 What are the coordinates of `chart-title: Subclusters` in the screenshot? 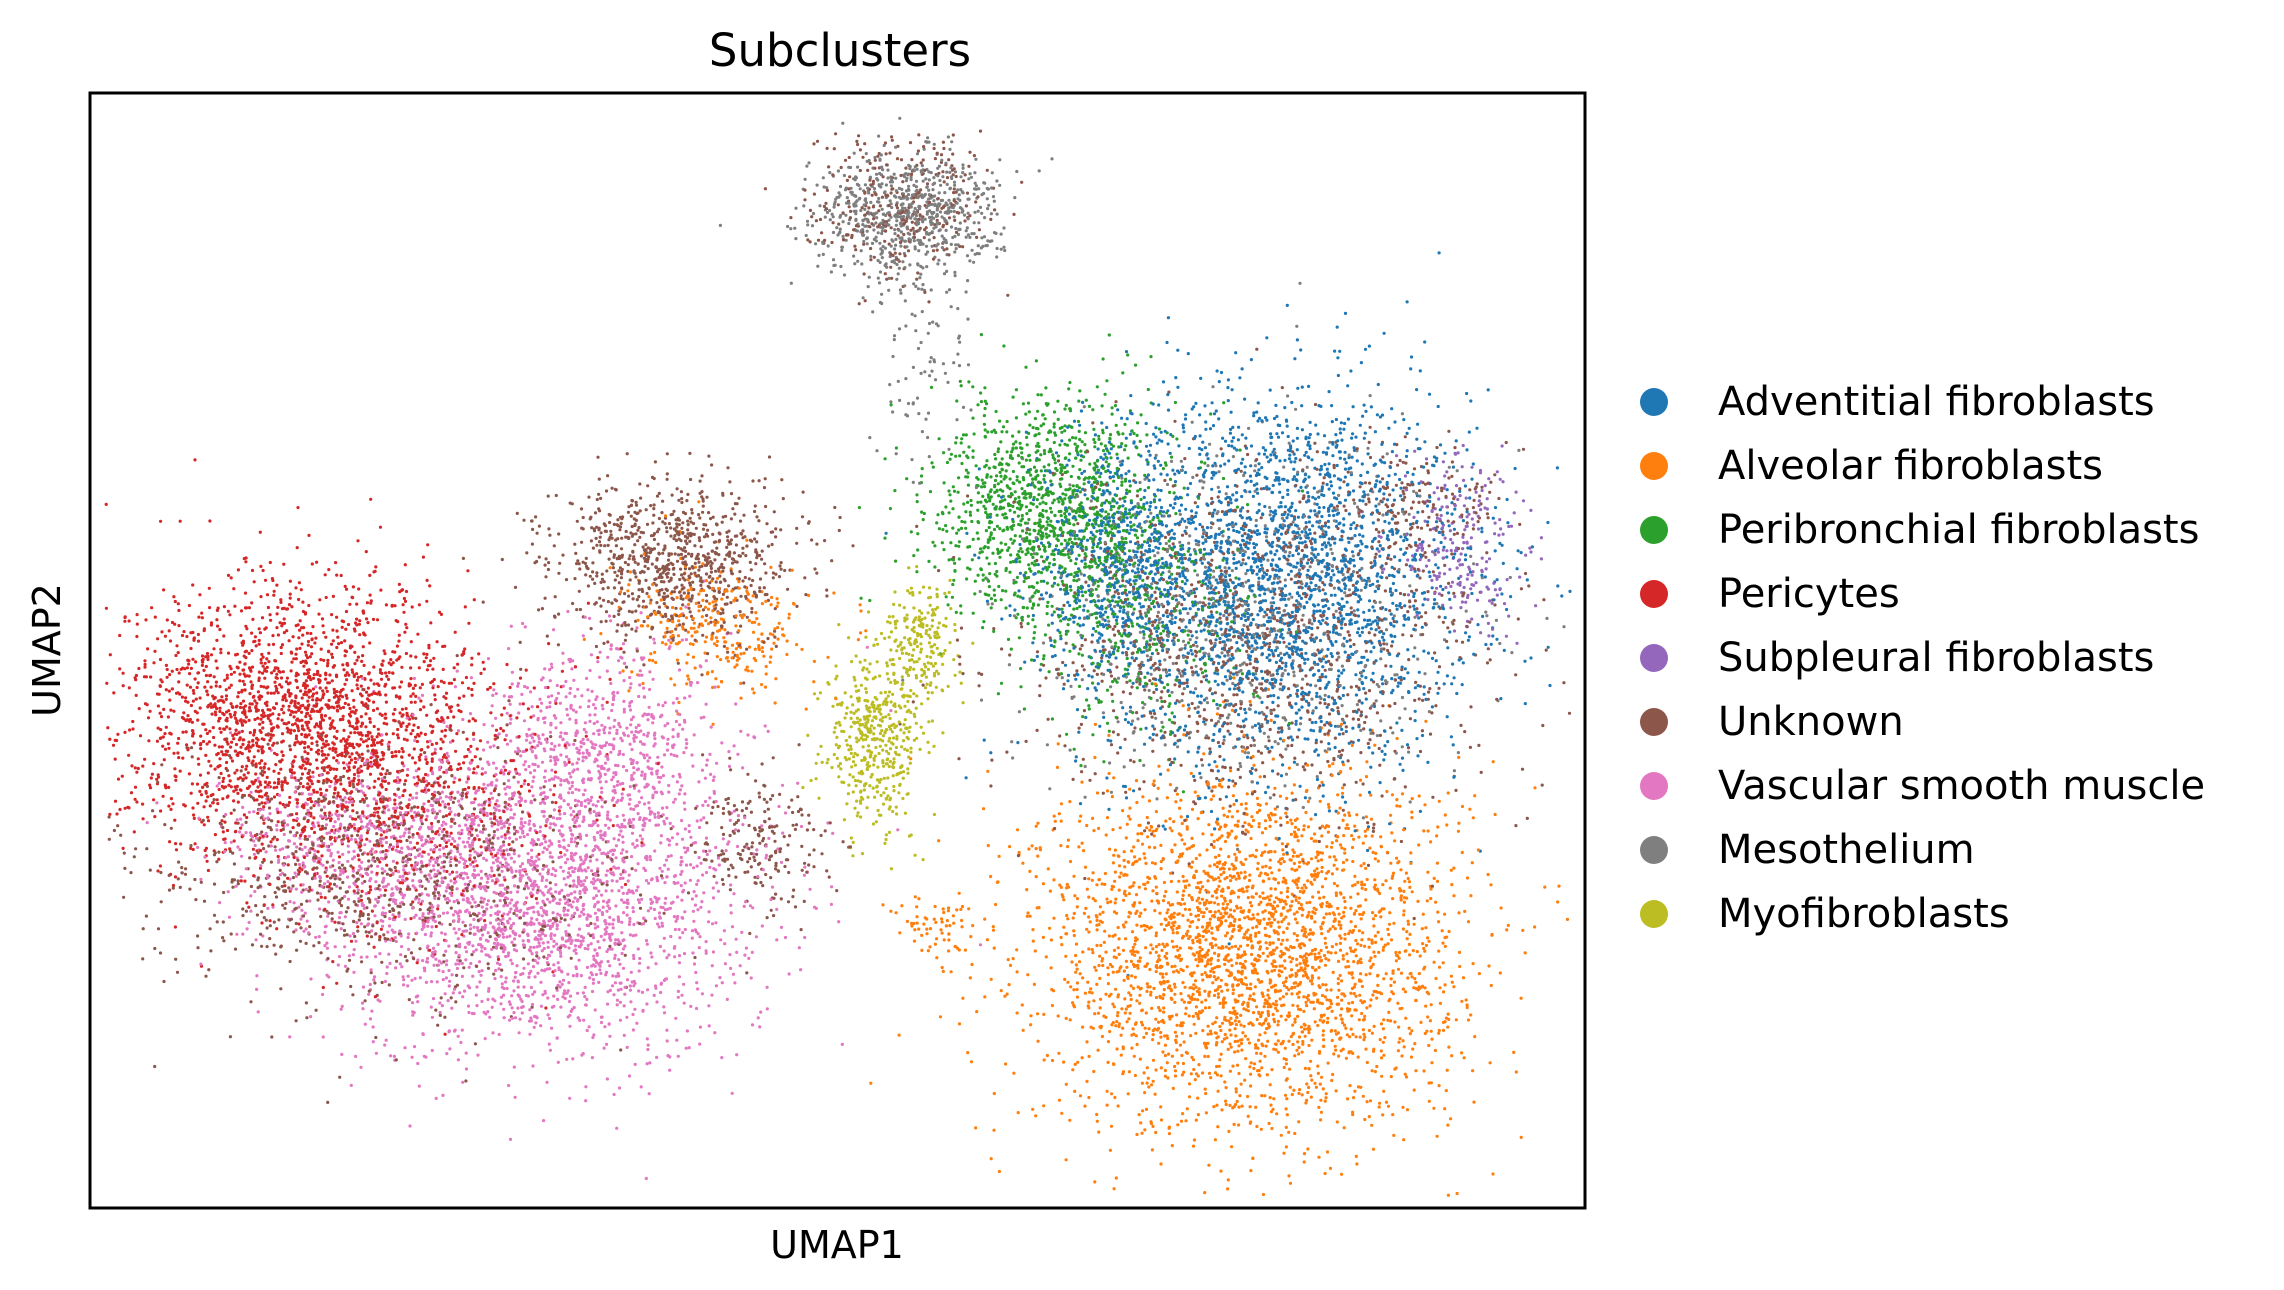 It's located at (840, 50).